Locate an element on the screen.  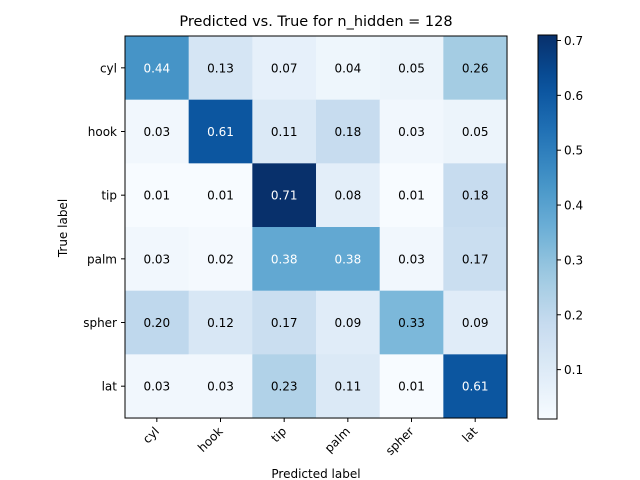
colorbar-tick-label: 0.1 is located at coordinates (573, 370).